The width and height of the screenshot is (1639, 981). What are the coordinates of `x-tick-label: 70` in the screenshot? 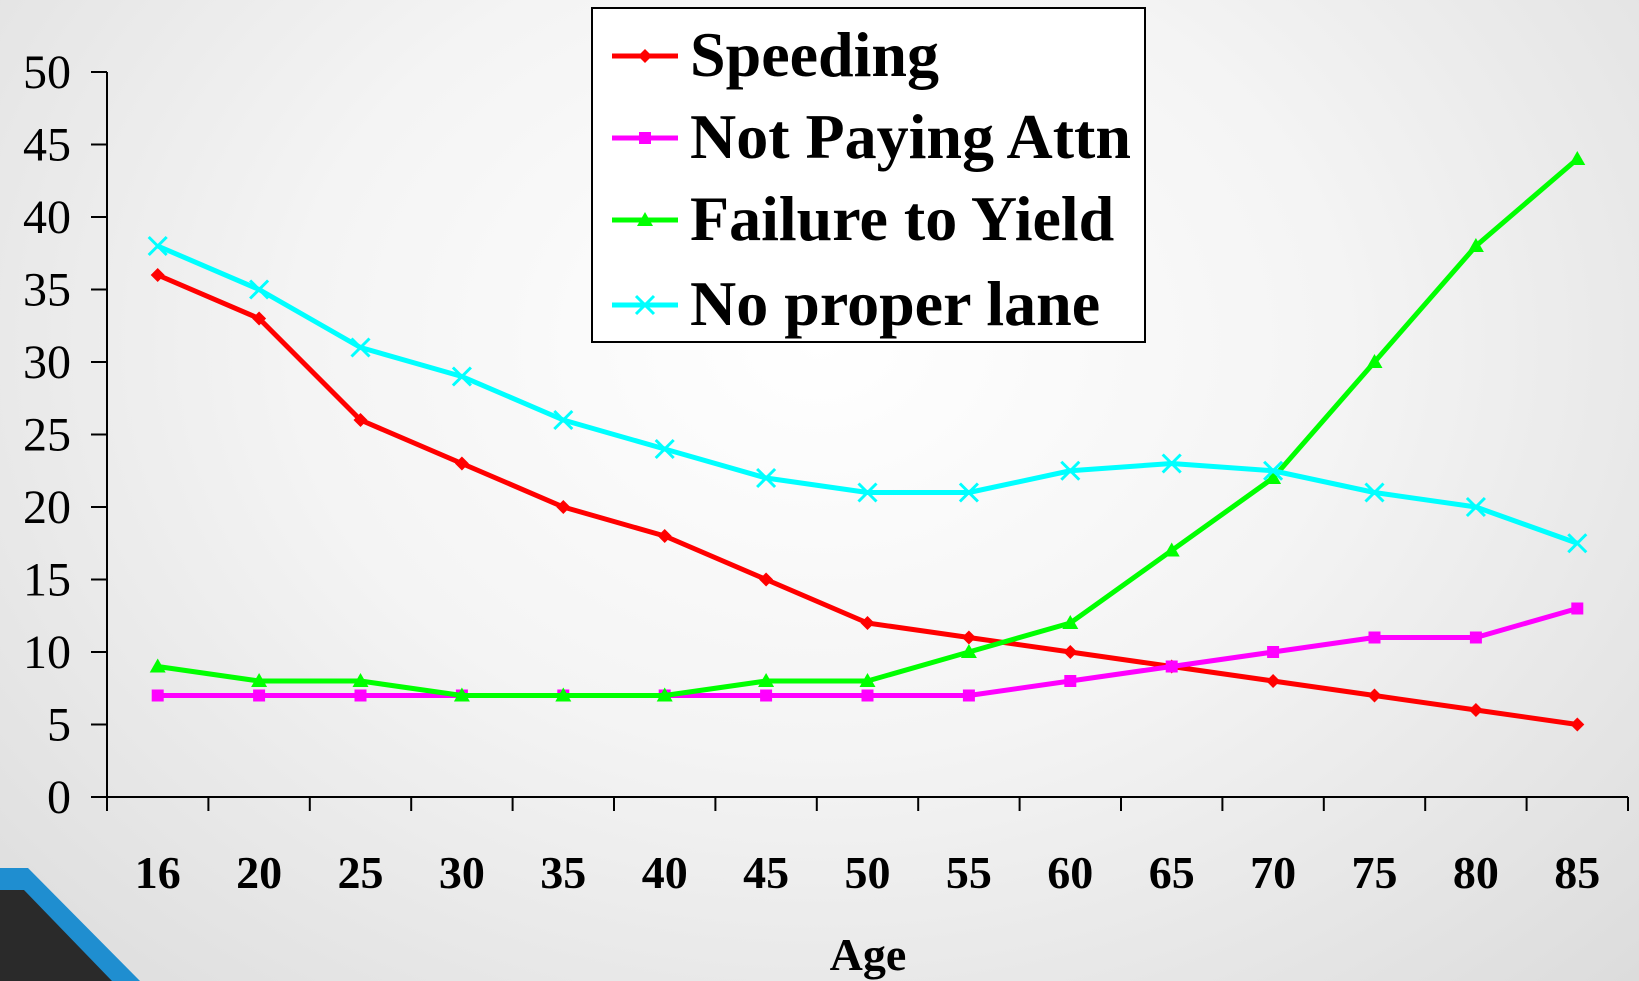 It's located at (1273, 872).